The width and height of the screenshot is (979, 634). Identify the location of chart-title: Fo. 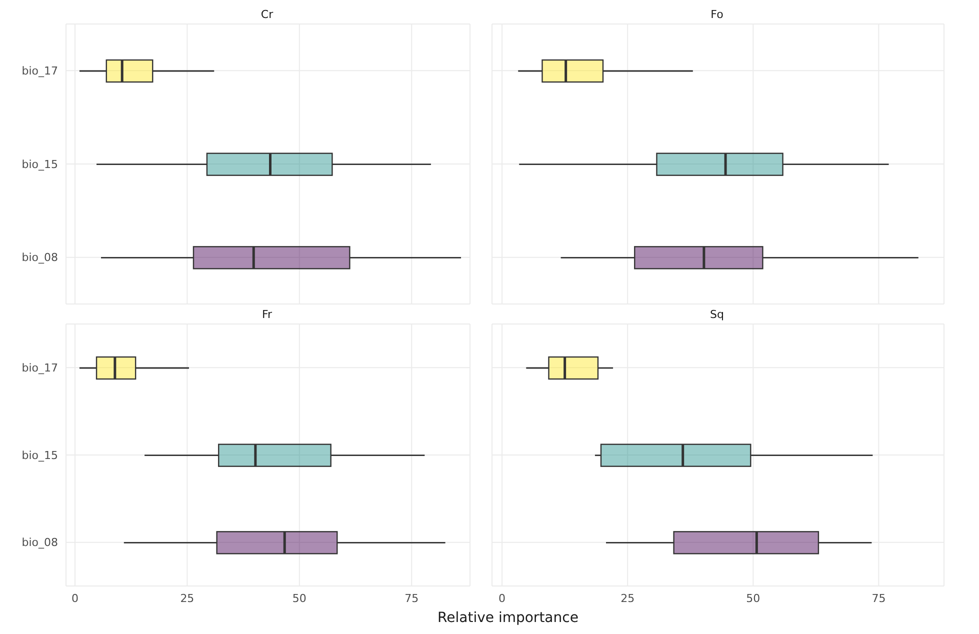
(717, 15).